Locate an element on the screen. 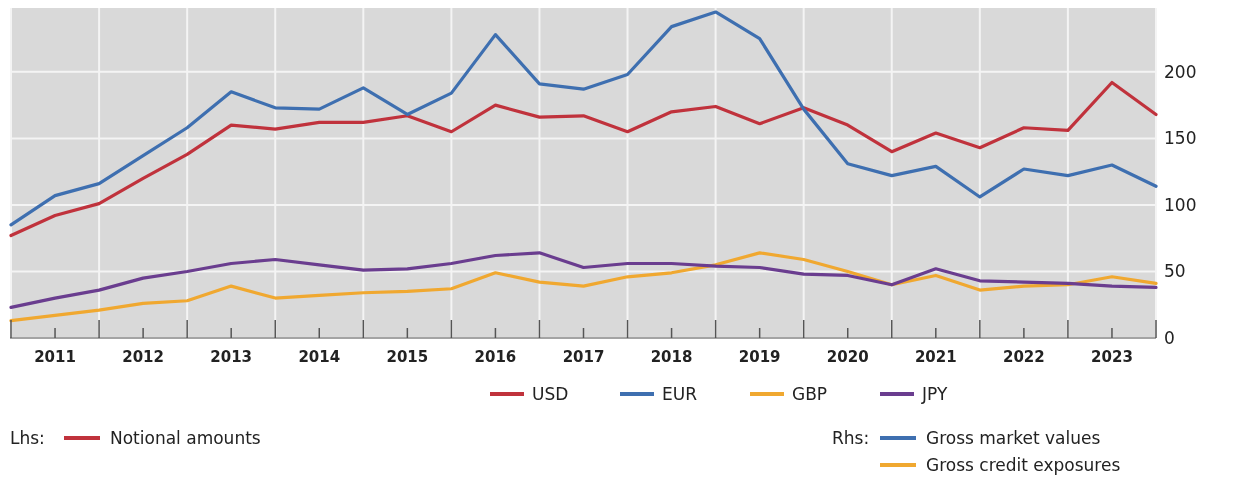  x-tick-label: 2016 is located at coordinates (495, 357).